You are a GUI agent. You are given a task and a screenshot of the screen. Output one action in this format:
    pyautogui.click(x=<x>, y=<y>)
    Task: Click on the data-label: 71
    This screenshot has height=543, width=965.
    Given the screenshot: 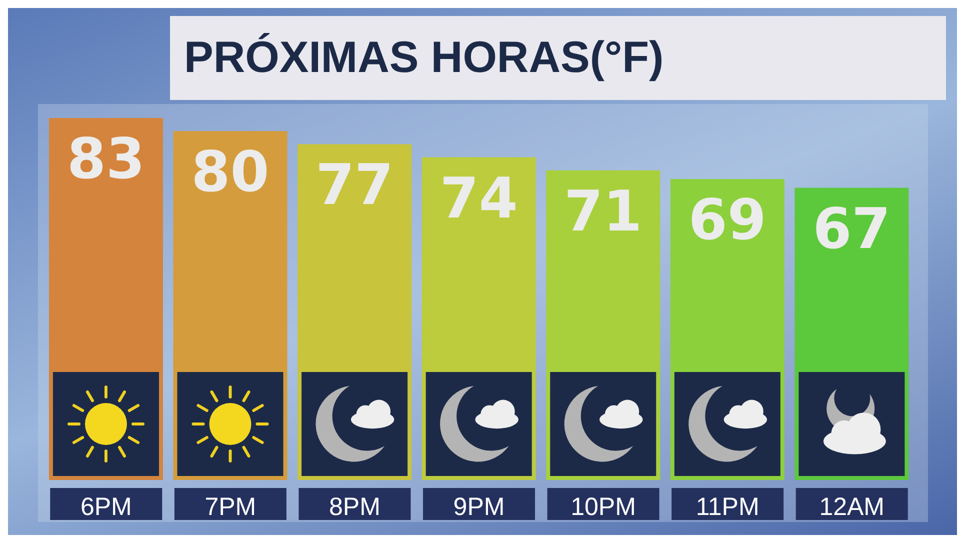 What is the action you would take?
    pyautogui.click(x=603, y=211)
    